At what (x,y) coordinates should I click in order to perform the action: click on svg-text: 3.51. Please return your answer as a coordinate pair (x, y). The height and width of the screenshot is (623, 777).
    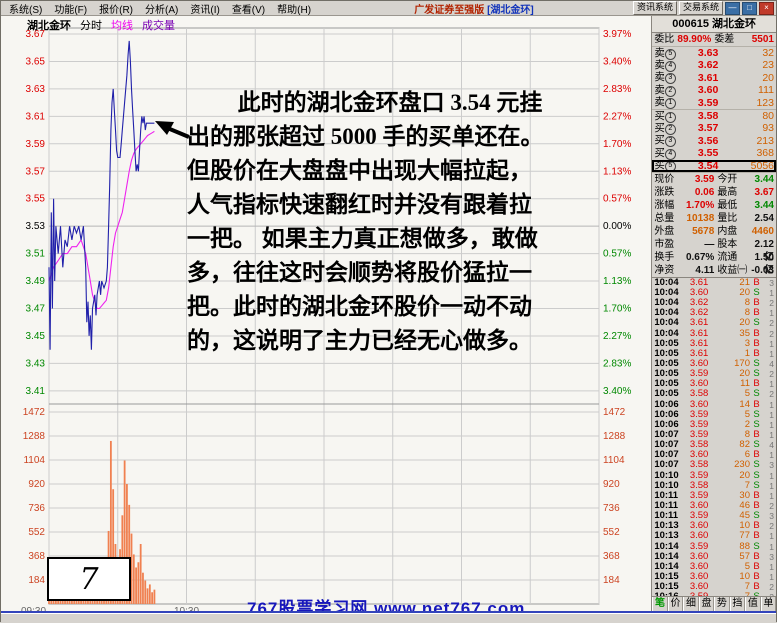
    Looking at the image, I should click on (36, 254).